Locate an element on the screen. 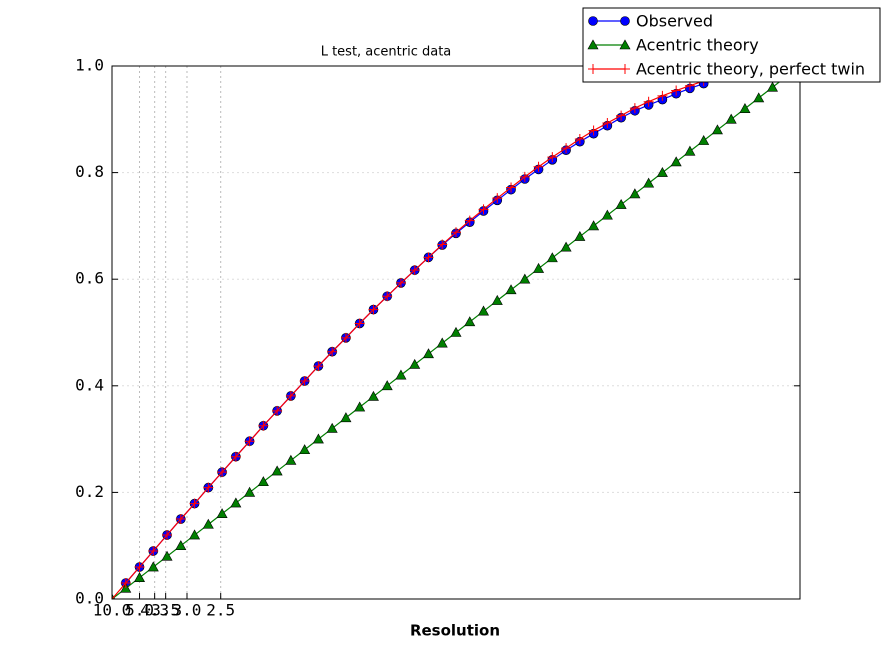 This screenshot has height=666, width=888. x-axis-label: Resolution is located at coordinates (455, 631).